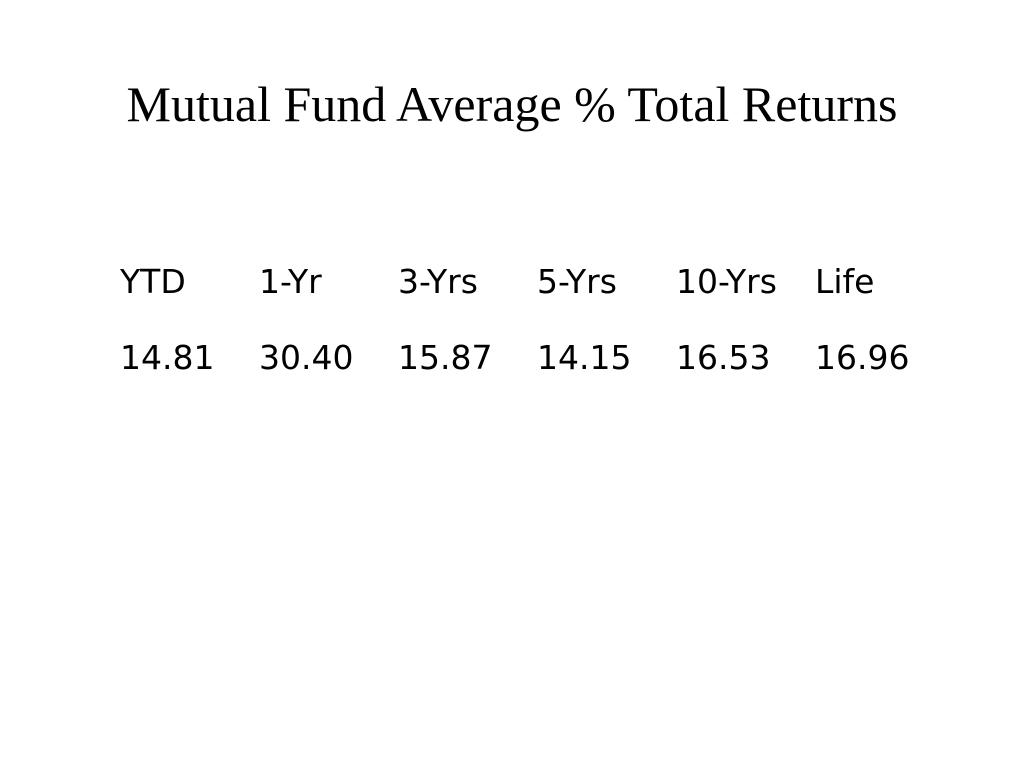 Image resolution: width=1024 pixels, height=768 pixels. Describe the element at coordinates (306, 357) in the screenshot. I see `data-cell: 30.40` at that location.